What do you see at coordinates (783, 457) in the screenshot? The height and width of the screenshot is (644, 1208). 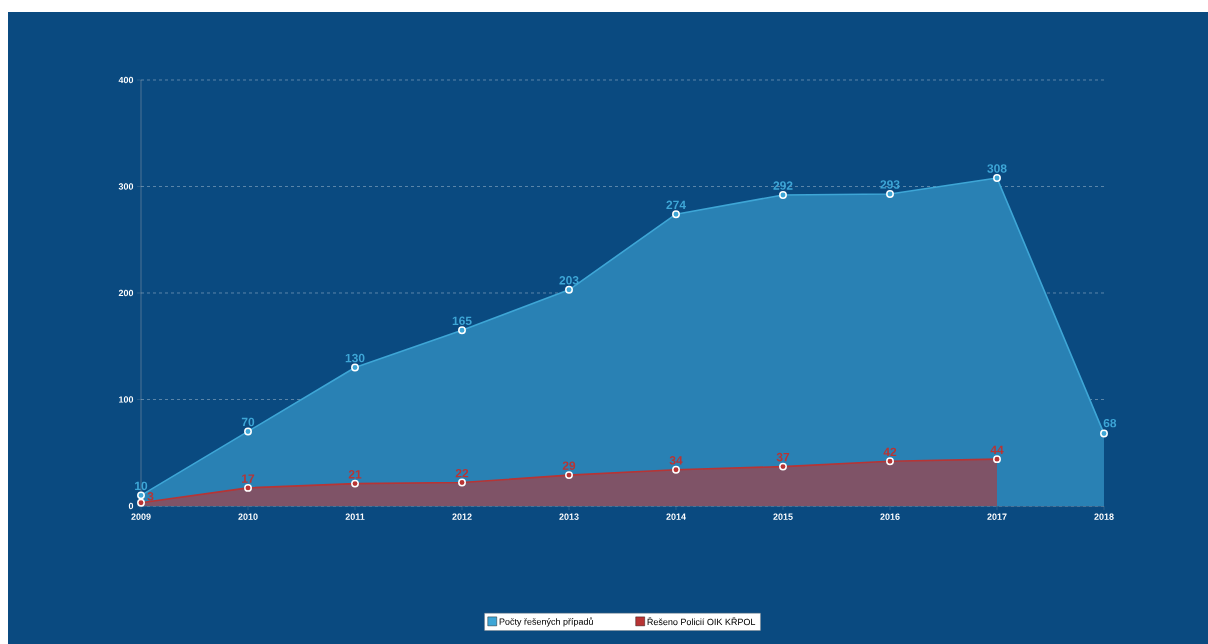 I see `data-label: 37` at bounding box center [783, 457].